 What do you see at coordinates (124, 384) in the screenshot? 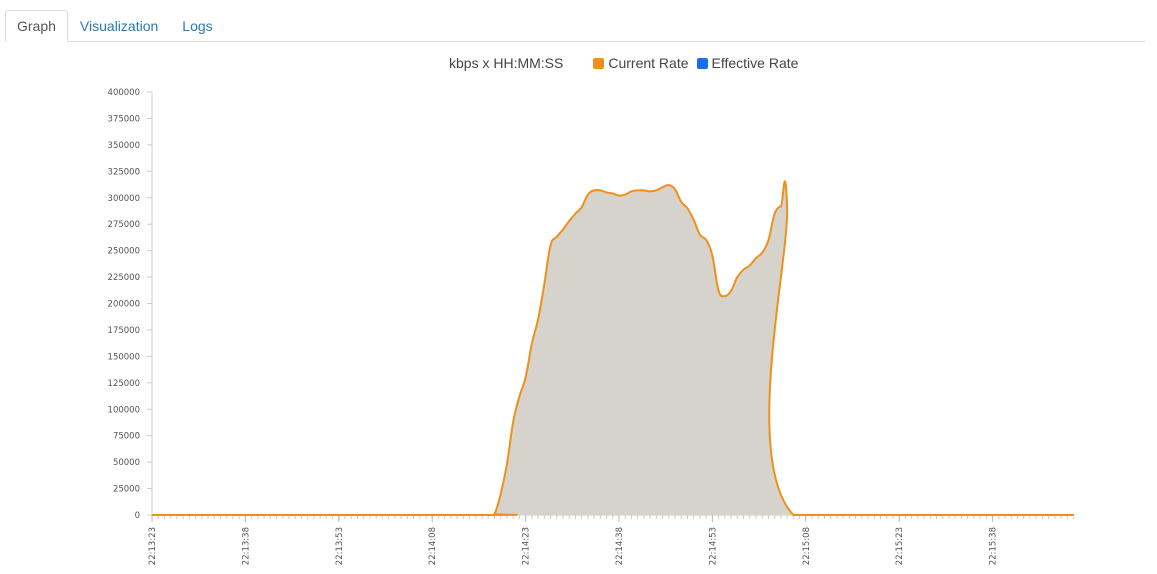
I see `y-tick-label: 125000` at bounding box center [124, 384].